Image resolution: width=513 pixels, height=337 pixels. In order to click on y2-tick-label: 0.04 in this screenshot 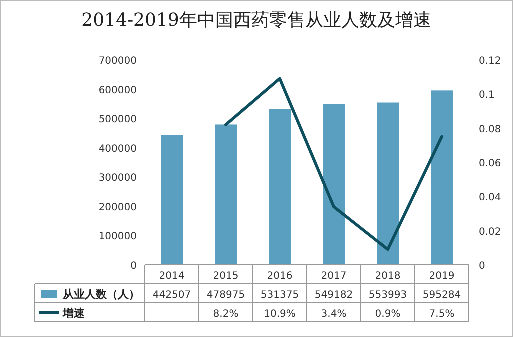, I will do `click(490, 198)`.